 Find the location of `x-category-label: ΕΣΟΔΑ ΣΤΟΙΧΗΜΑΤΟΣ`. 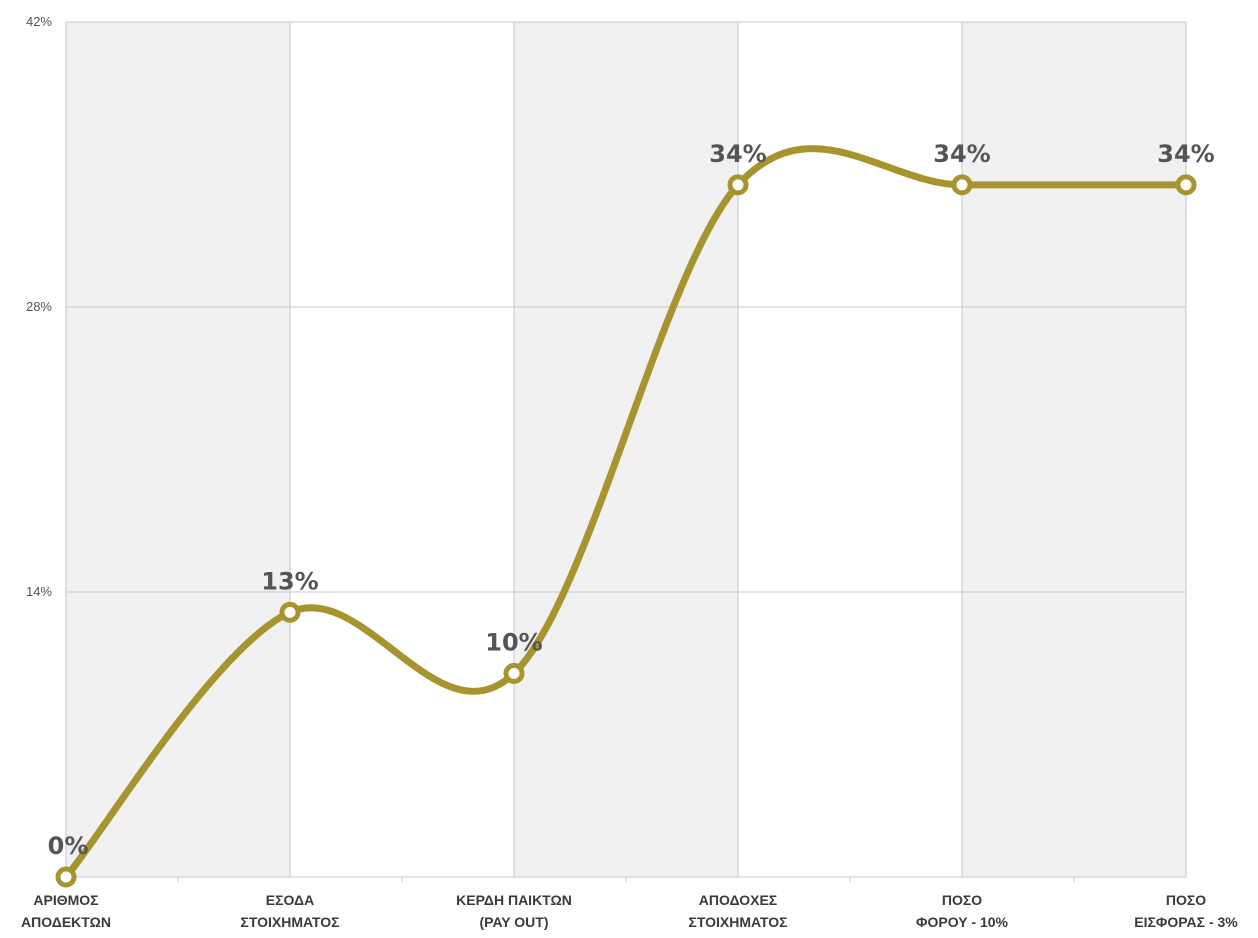

x-category-label: ΕΣΟΔΑ ΣΤΟΙΧΗΜΑΤΟΣ is located at coordinates (289, 911).